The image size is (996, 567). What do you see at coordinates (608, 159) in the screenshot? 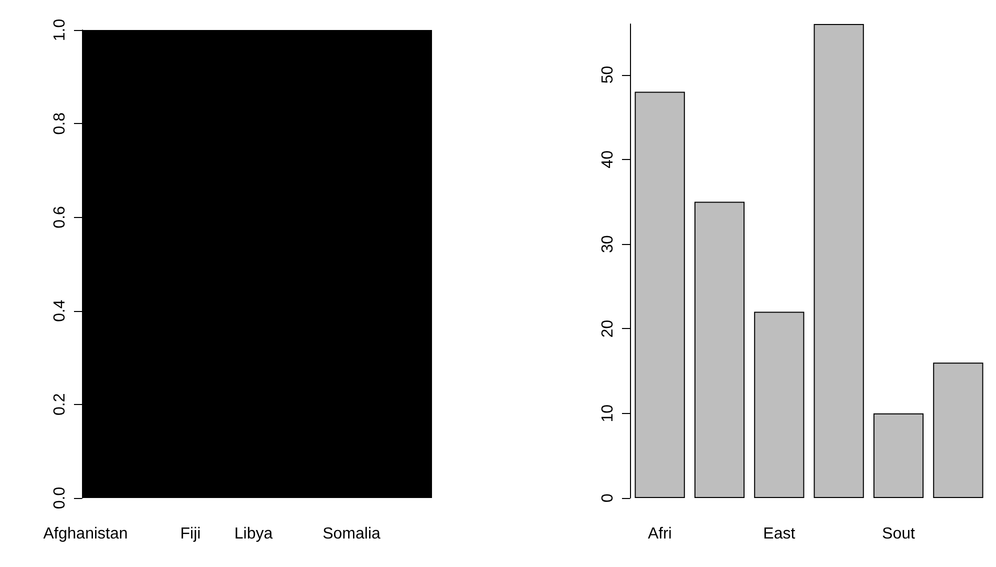
I see `y-tick-label: 40` at bounding box center [608, 159].